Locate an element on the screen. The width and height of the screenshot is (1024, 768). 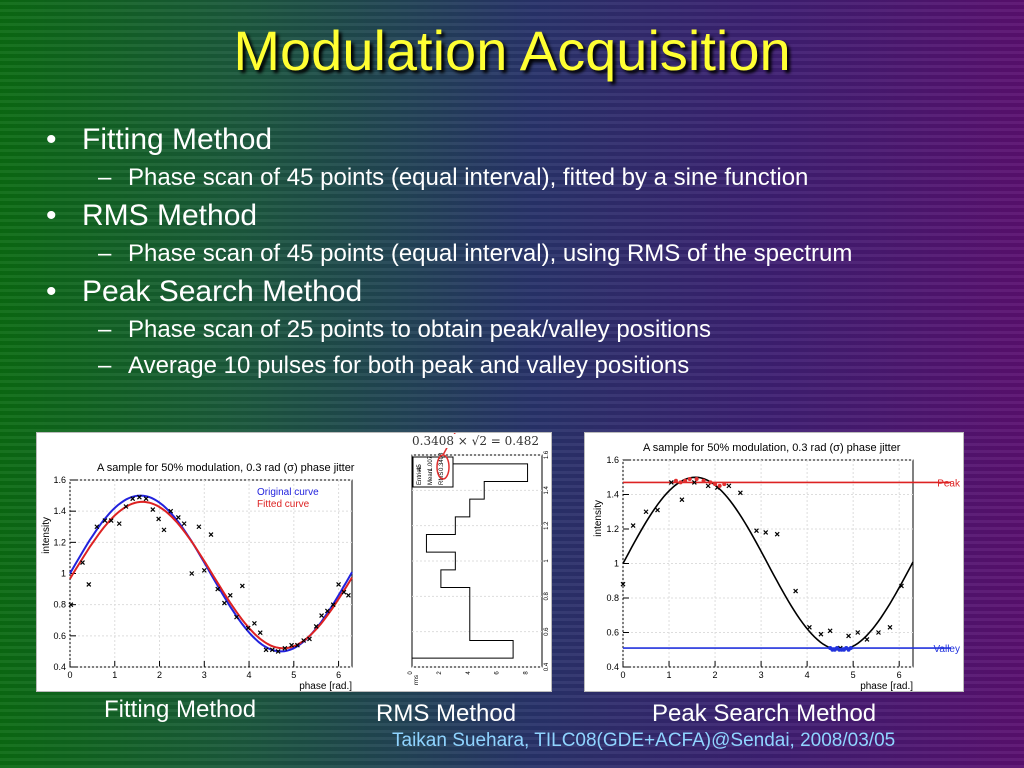
x-tick-label: 4 is located at coordinates (249, 675).